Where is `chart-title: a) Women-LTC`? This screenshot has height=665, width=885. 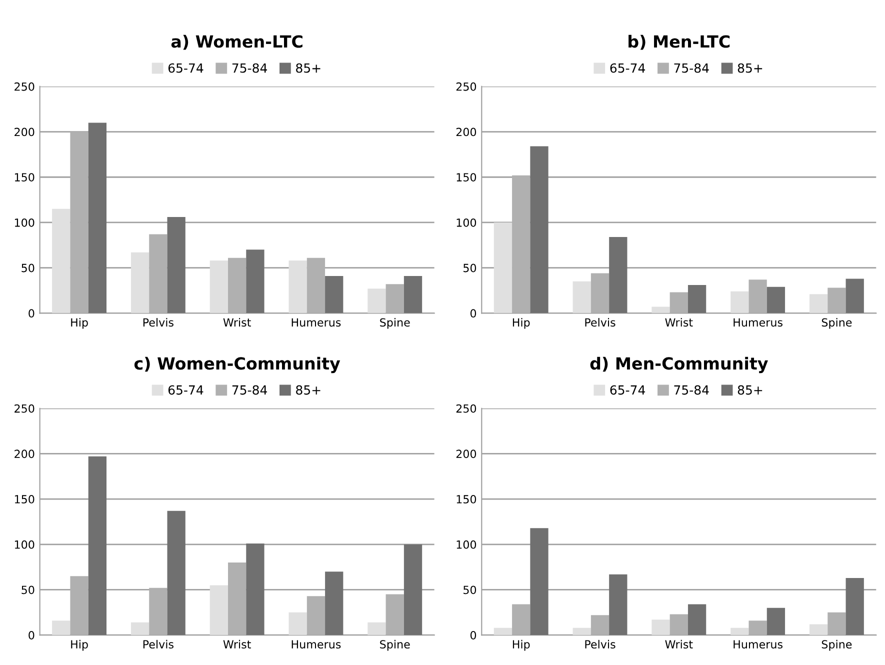 chart-title: a) Women-LTC is located at coordinates (236, 42).